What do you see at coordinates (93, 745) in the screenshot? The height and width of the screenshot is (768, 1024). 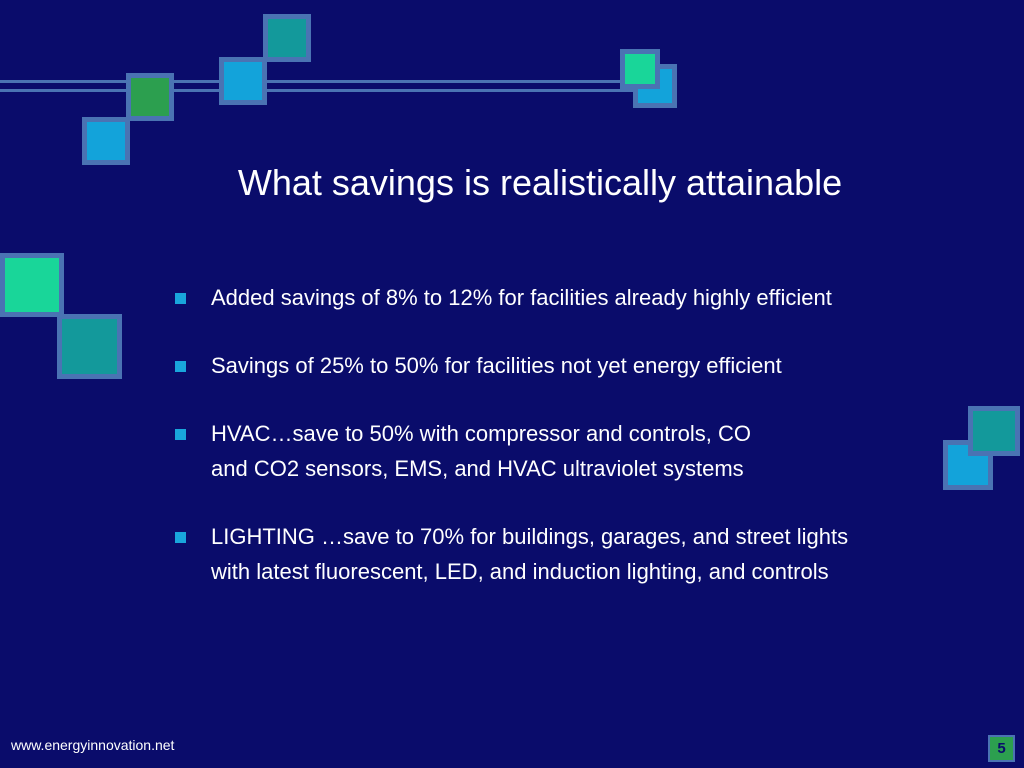 I see `footer-url: www.energyinnovation.net` at bounding box center [93, 745].